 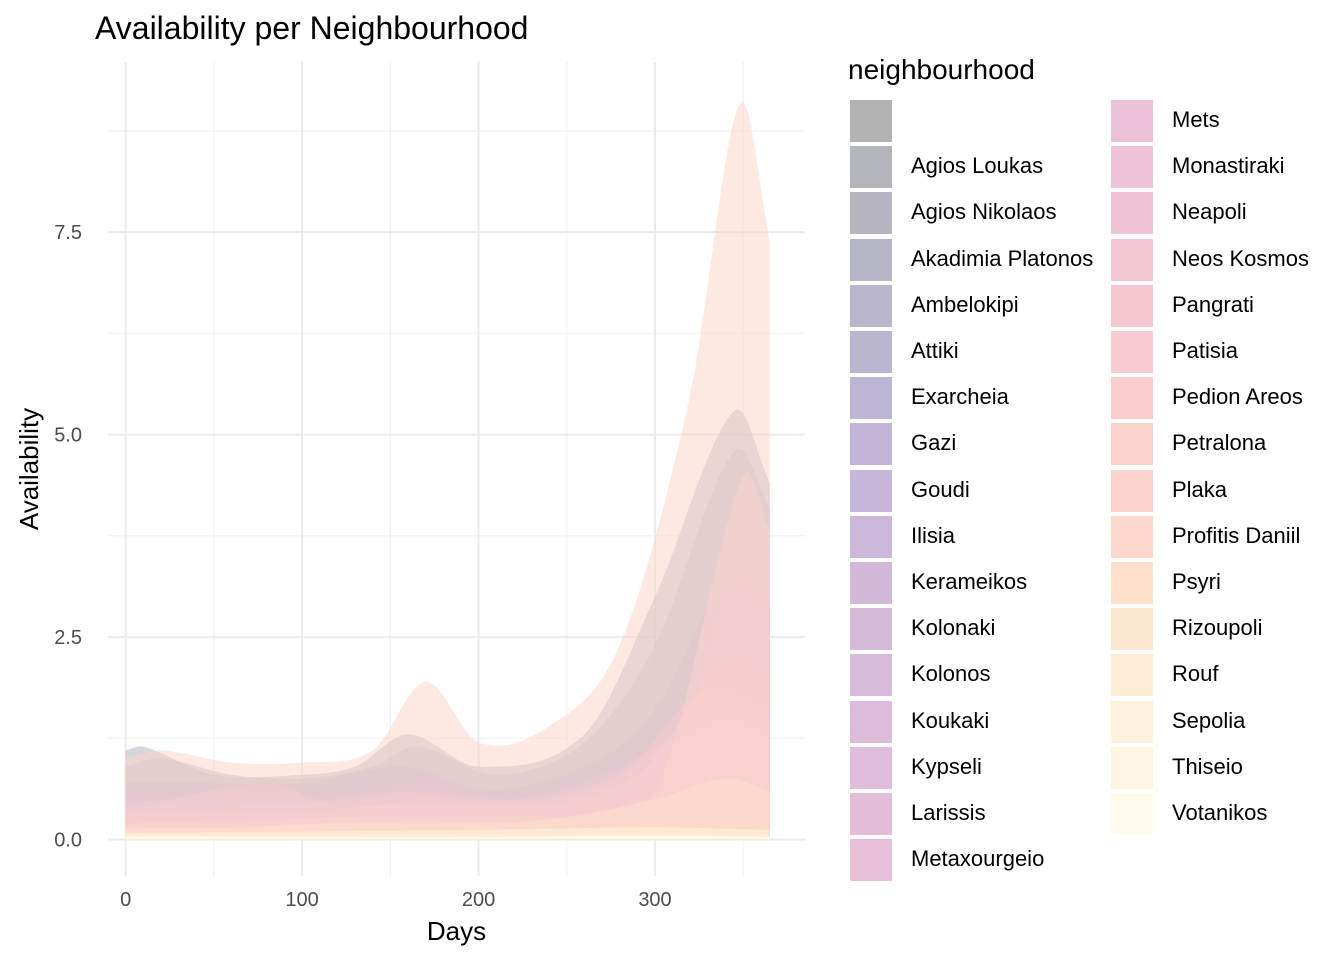 I want to click on legend-label: Kerameikos, so click(x=969, y=581).